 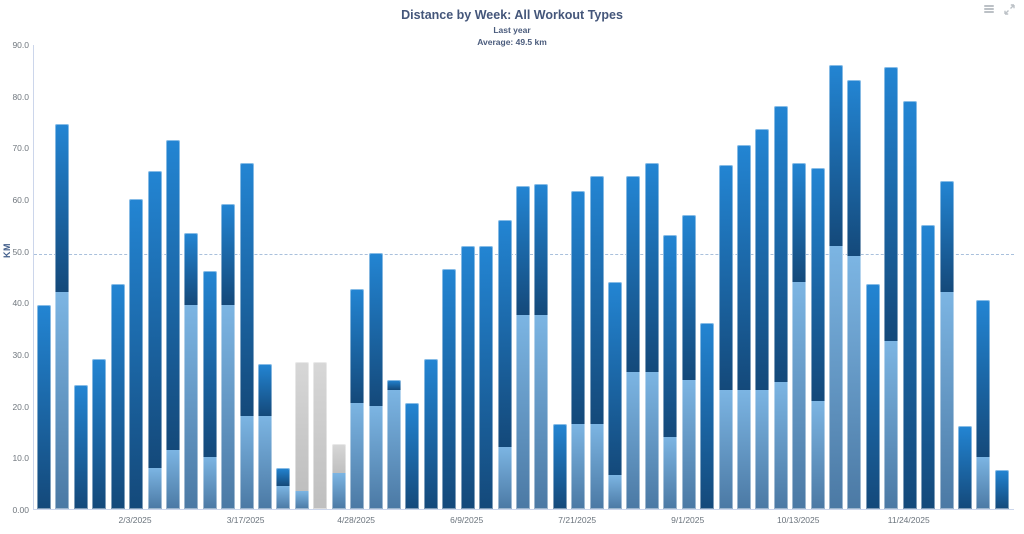 What do you see at coordinates (989, 9) in the screenshot?
I see `hamburger-menu-icon` at bounding box center [989, 9].